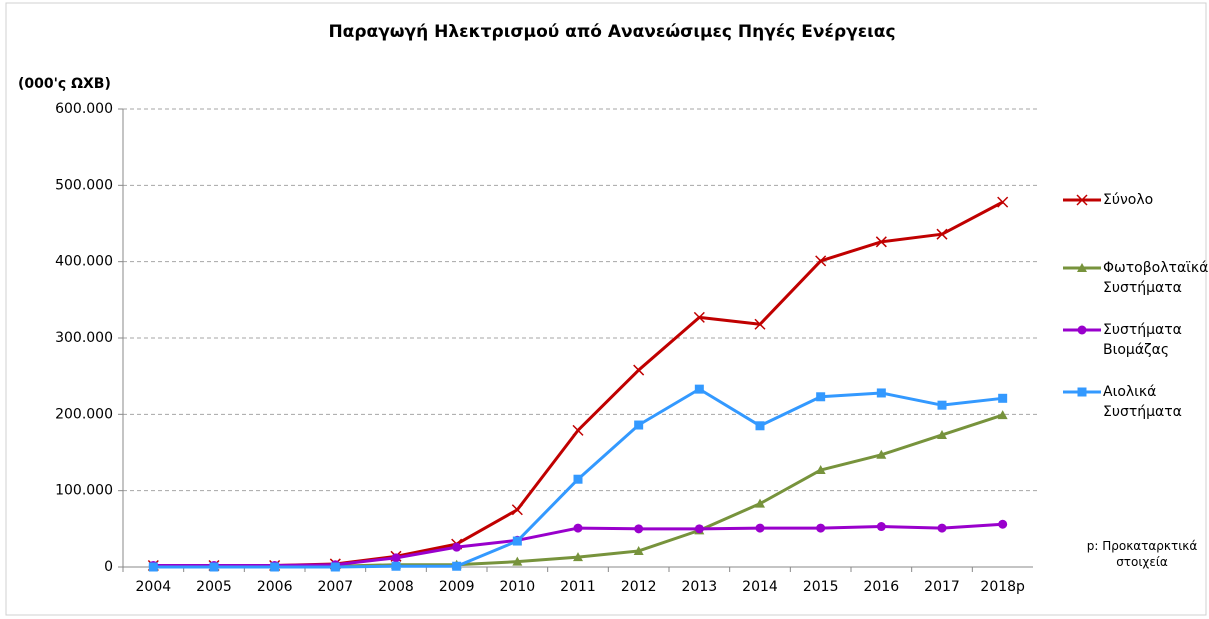 This screenshot has width=1209, height=619. I want to click on x-tick-label: 2010, so click(518, 587).